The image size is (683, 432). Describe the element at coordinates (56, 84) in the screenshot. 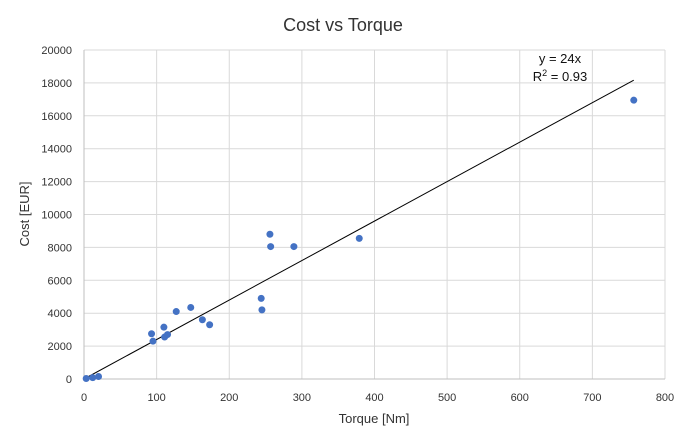

I see `y-tick-label: 18000` at that location.